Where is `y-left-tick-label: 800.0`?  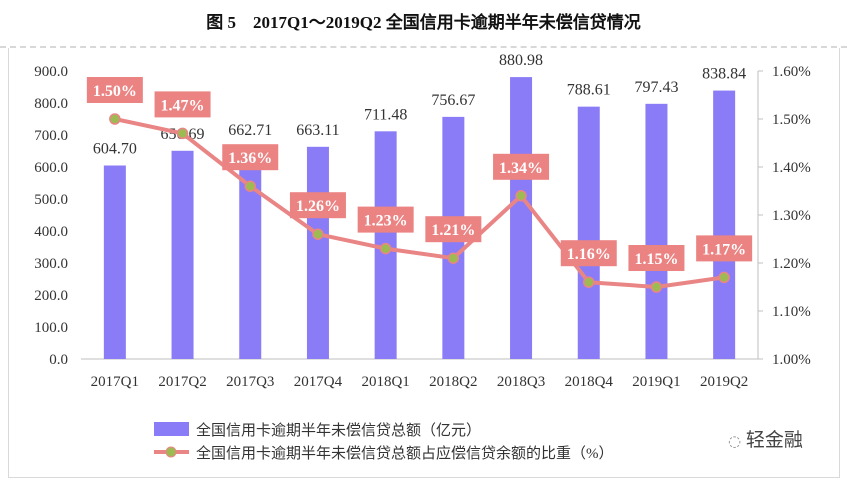
y-left-tick-label: 800.0 is located at coordinates (51, 104).